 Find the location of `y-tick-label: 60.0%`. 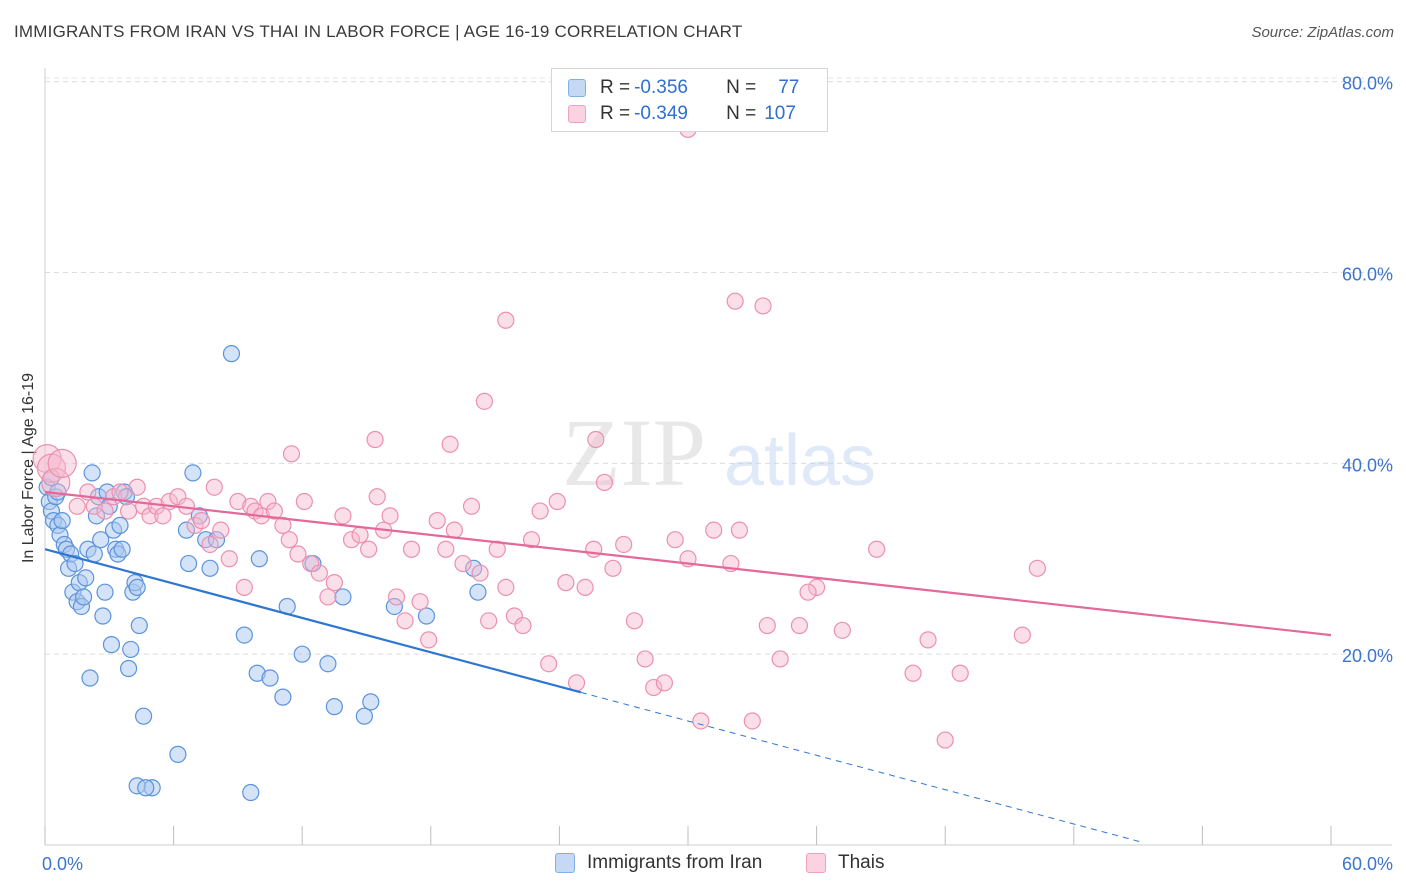

y-tick-label: 60.0% is located at coordinates (1367, 275).